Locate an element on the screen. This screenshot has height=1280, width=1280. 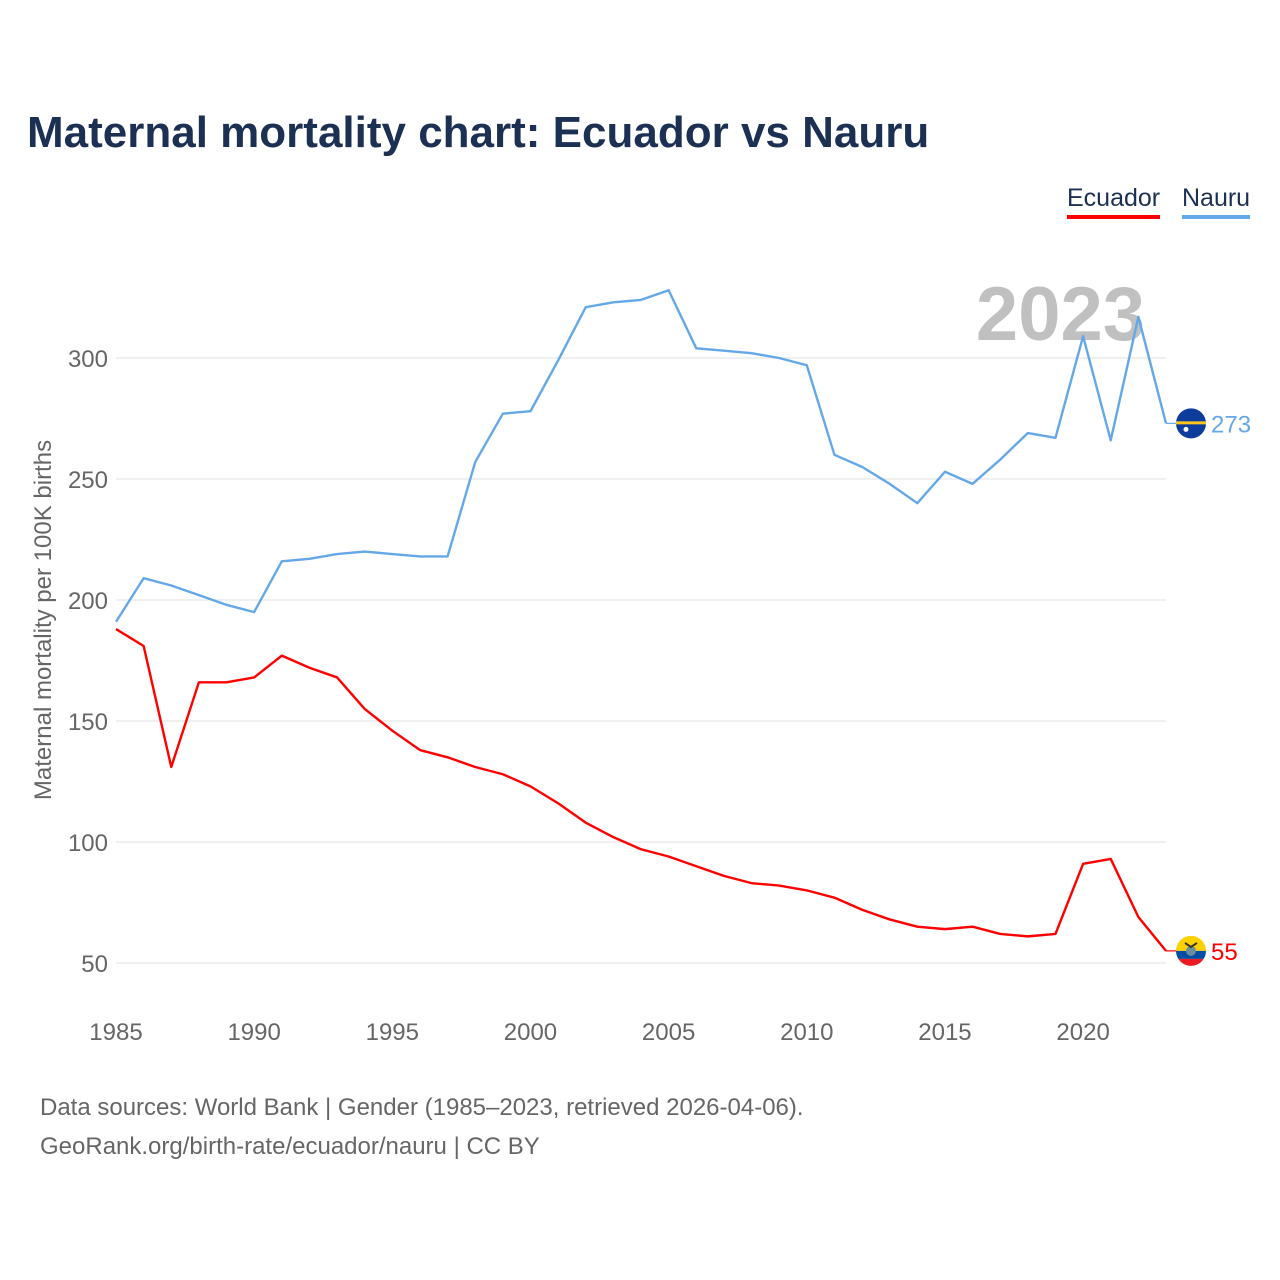
legend-ecuador: Ecuador is located at coordinates (1114, 201).